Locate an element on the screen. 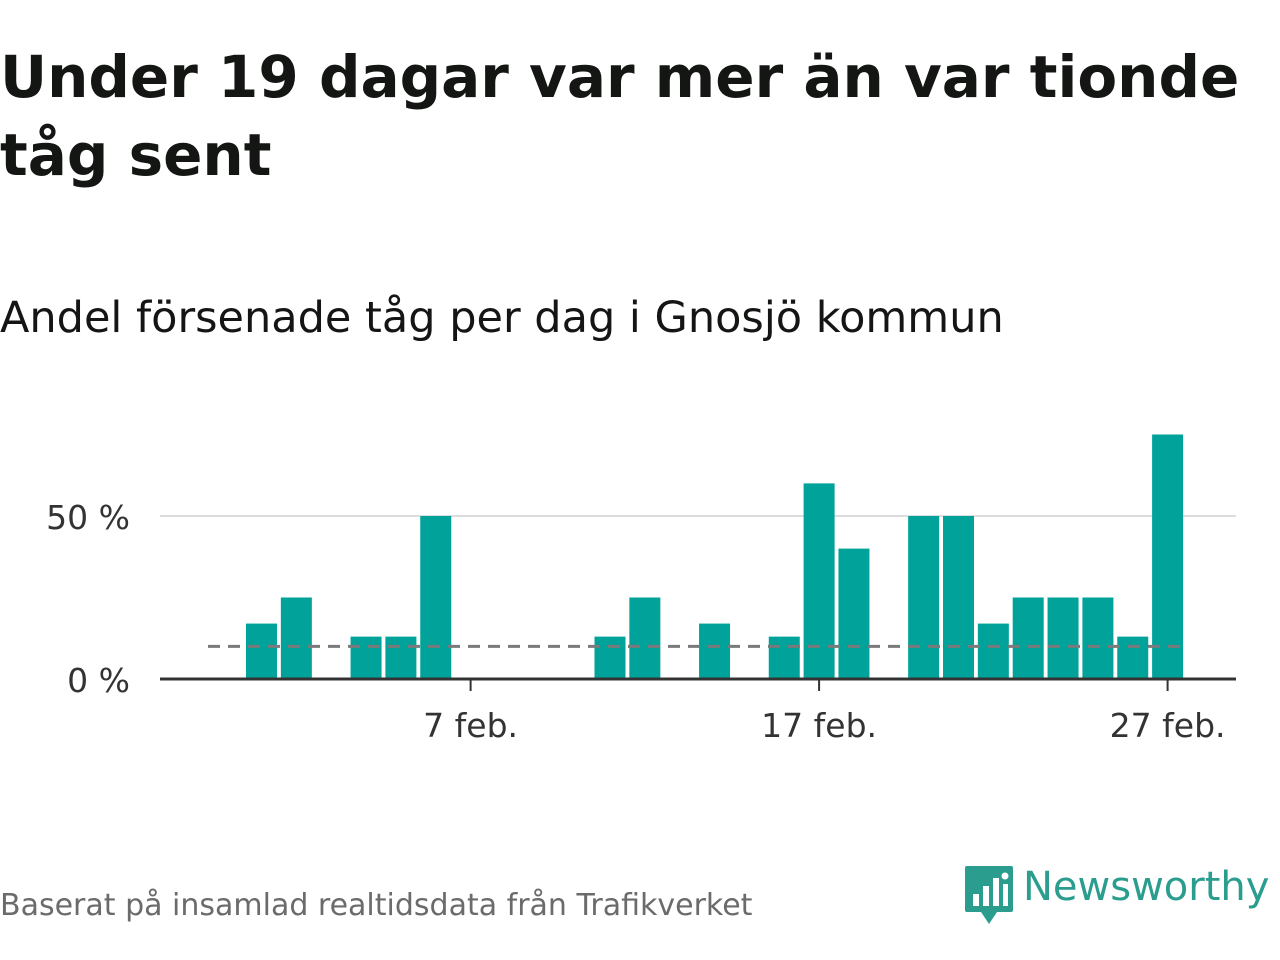 The image size is (1280, 960). x-axis: 7 feb. 17 feb. 27 feb. is located at coordinates (698, 711).